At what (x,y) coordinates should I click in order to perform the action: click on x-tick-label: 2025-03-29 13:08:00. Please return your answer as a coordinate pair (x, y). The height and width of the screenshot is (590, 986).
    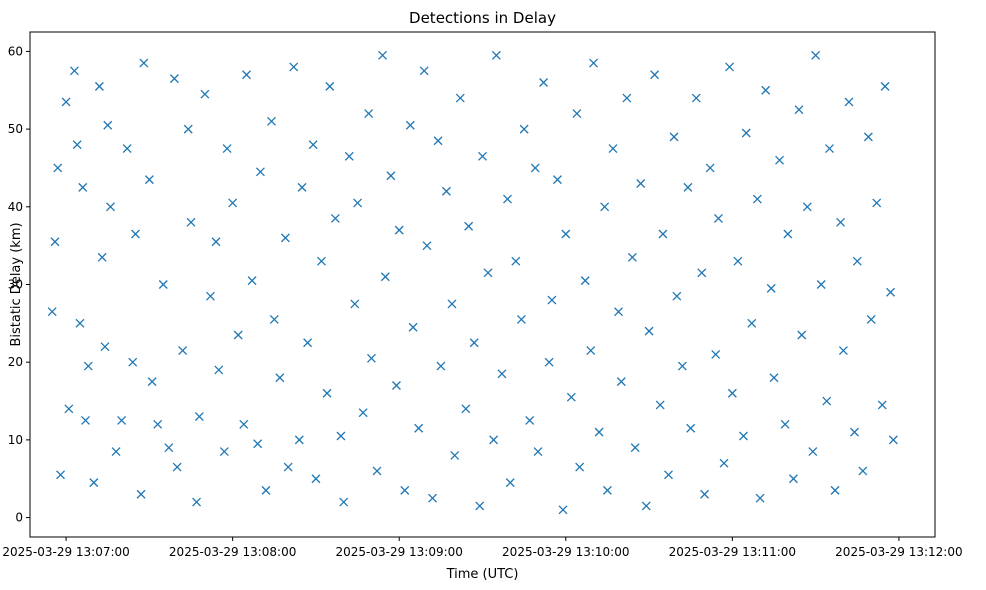
    Looking at the image, I should click on (232, 552).